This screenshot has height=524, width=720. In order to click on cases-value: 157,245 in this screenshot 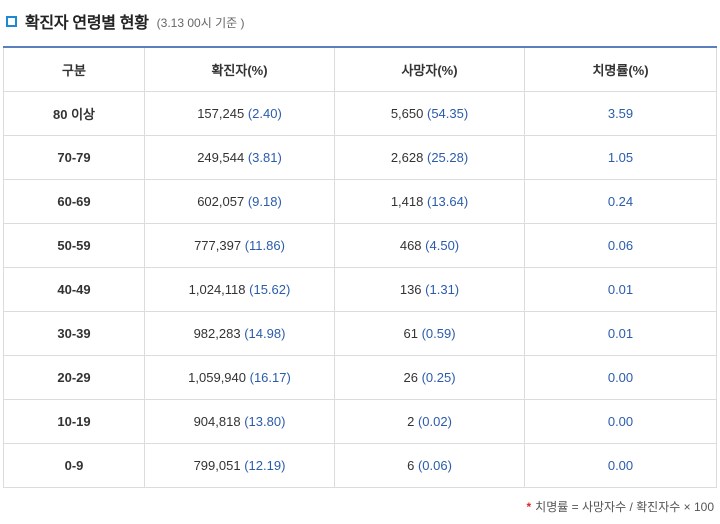, I will do `click(221, 113)`.